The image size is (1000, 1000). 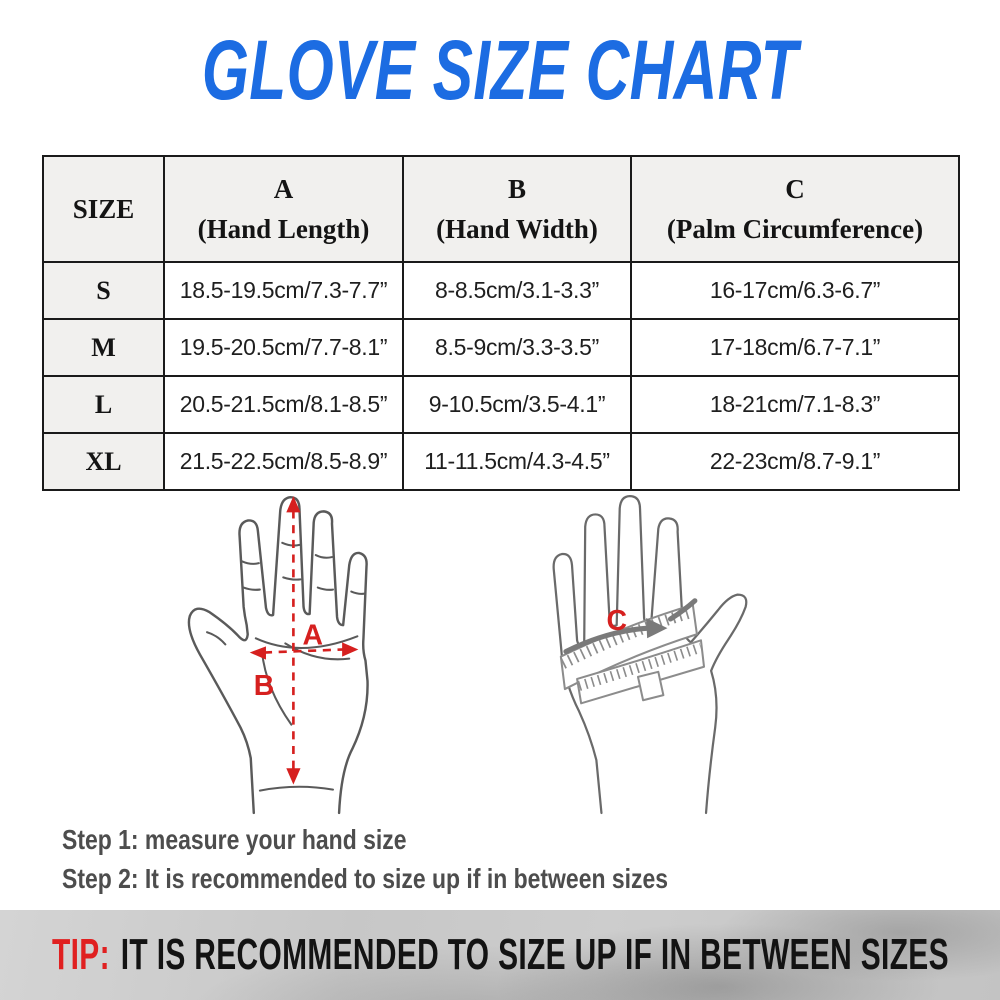 What do you see at coordinates (293, 640) in the screenshot?
I see `hand-length-measure` at bounding box center [293, 640].